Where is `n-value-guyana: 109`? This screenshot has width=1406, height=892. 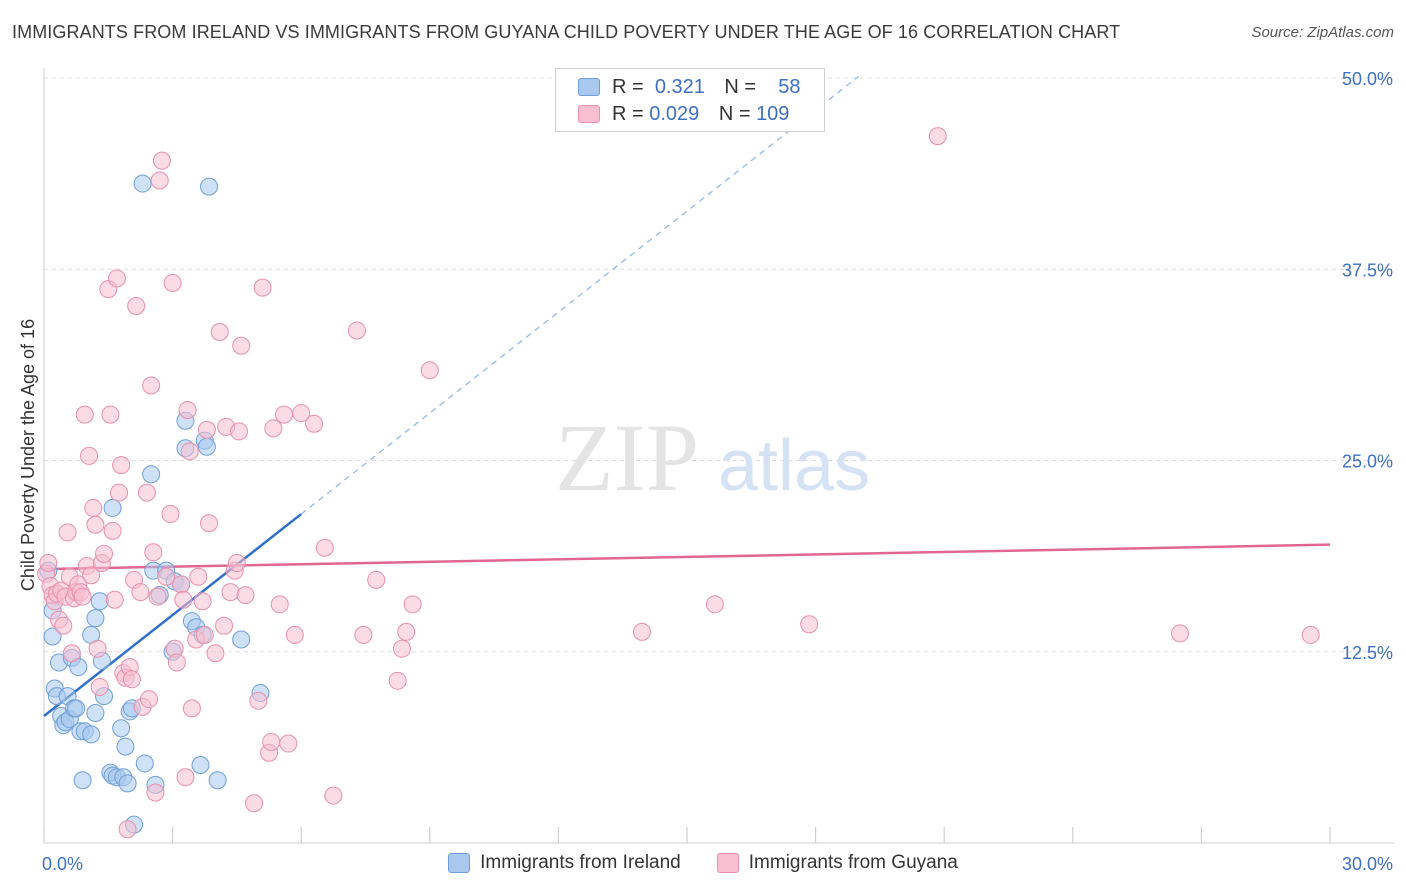
n-value-guyana: 109 is located at coordinates (773, 113).